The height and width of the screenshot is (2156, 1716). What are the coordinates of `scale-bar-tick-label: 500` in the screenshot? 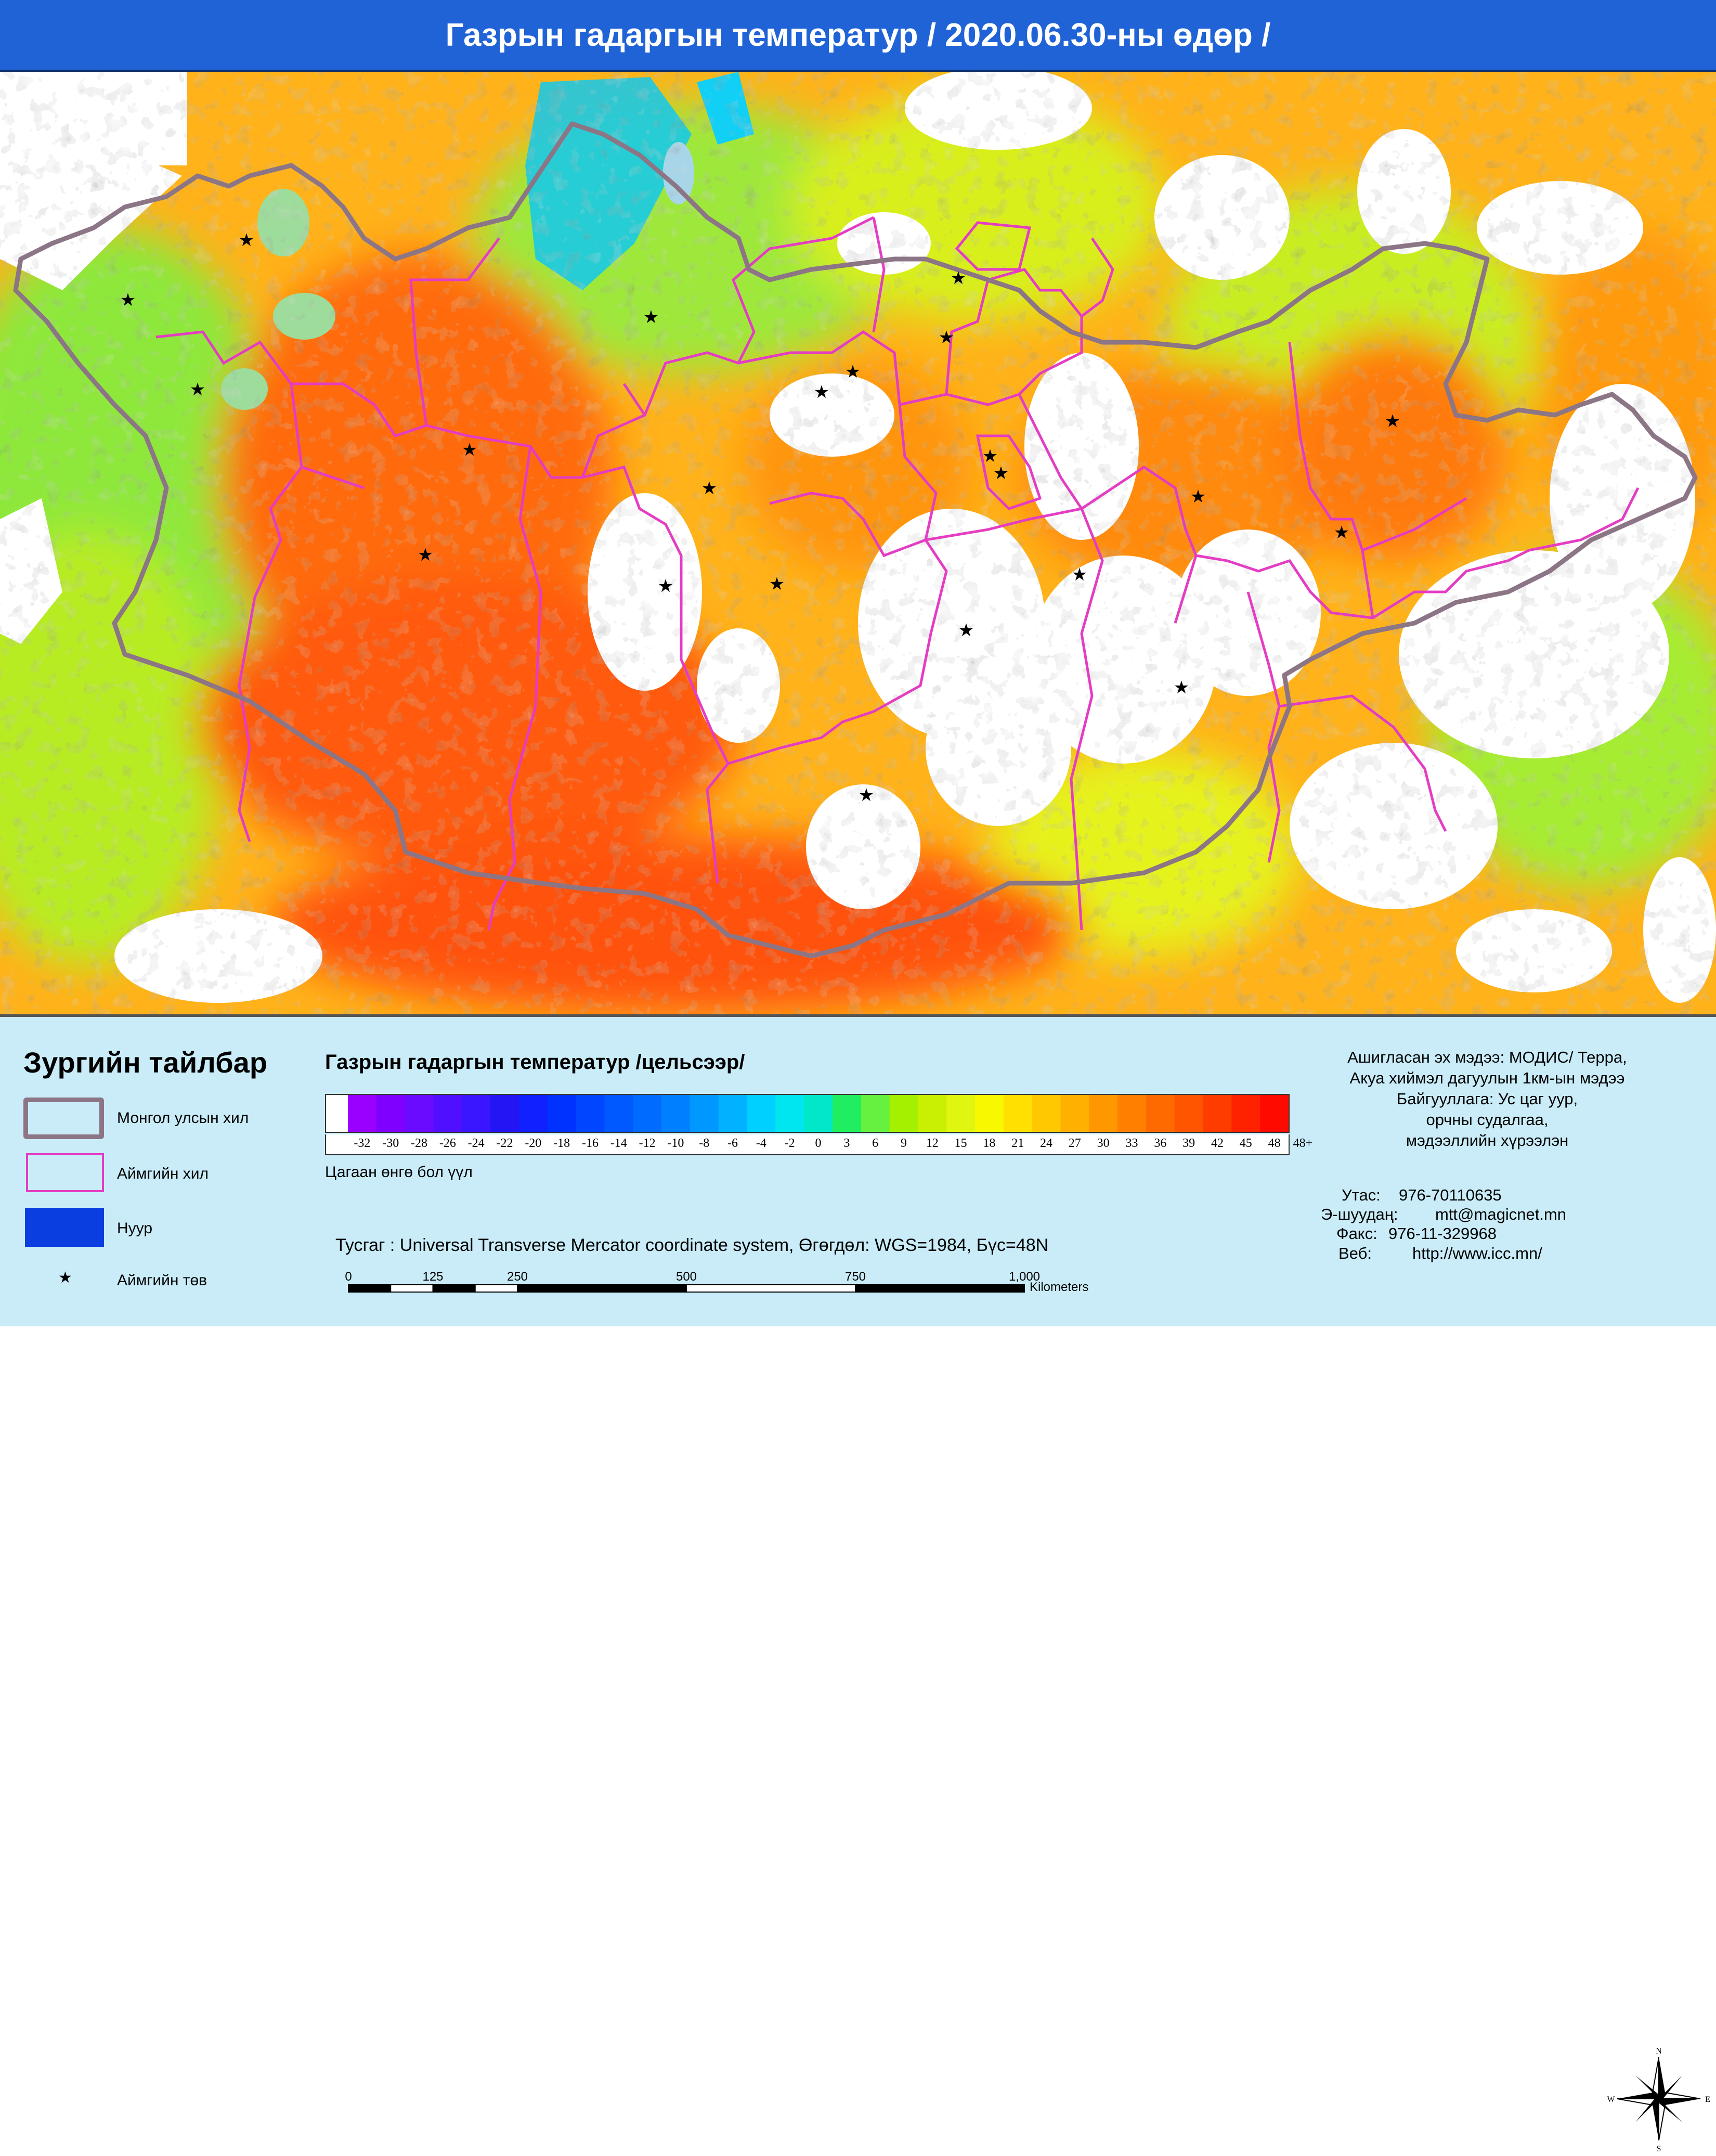 It's located at (686, 1277).